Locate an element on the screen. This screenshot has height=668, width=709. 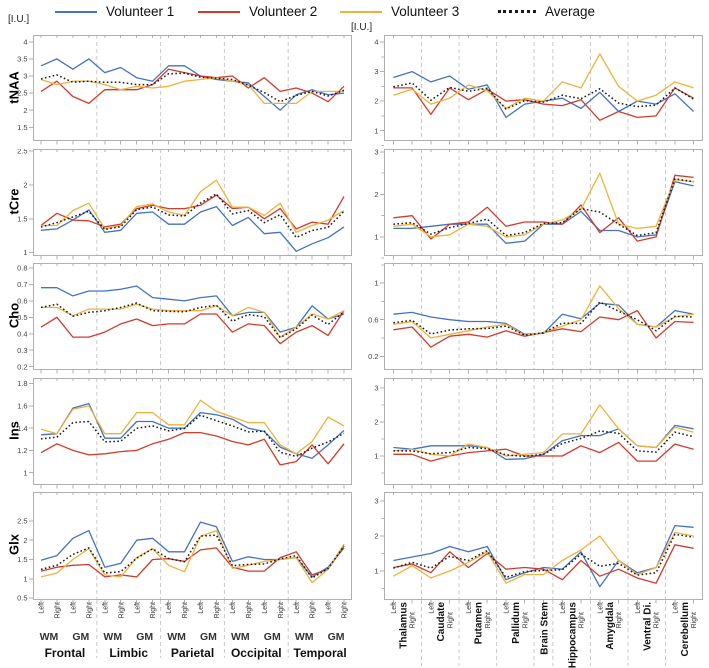
legend-item-volunteer-3: Volunteer 3 is located at coordinates (399, 11).